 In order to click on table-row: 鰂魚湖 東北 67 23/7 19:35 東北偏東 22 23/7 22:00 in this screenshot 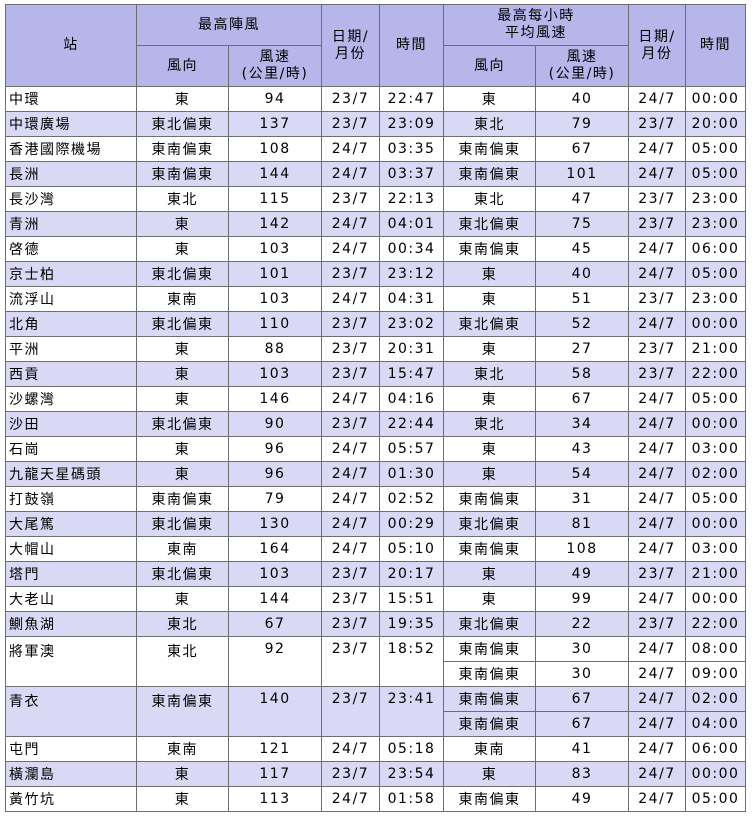, I will do `click(375, 624)`.